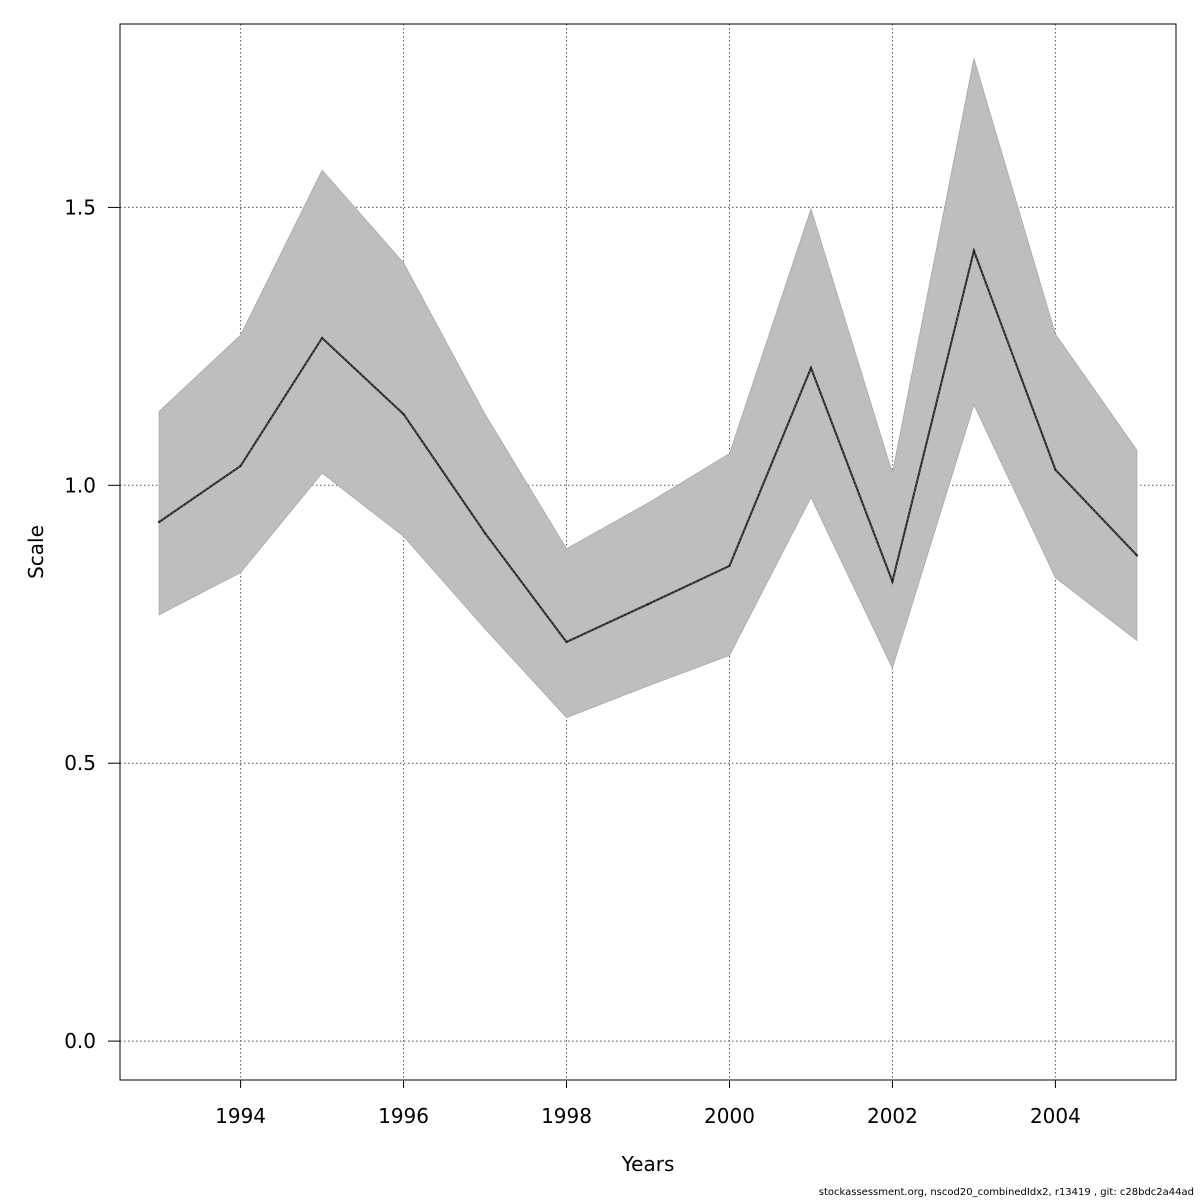 The height and width of the screenshot is (1200, 1200). I want to click on x-tick-label: 2002, so click(892, 1116).